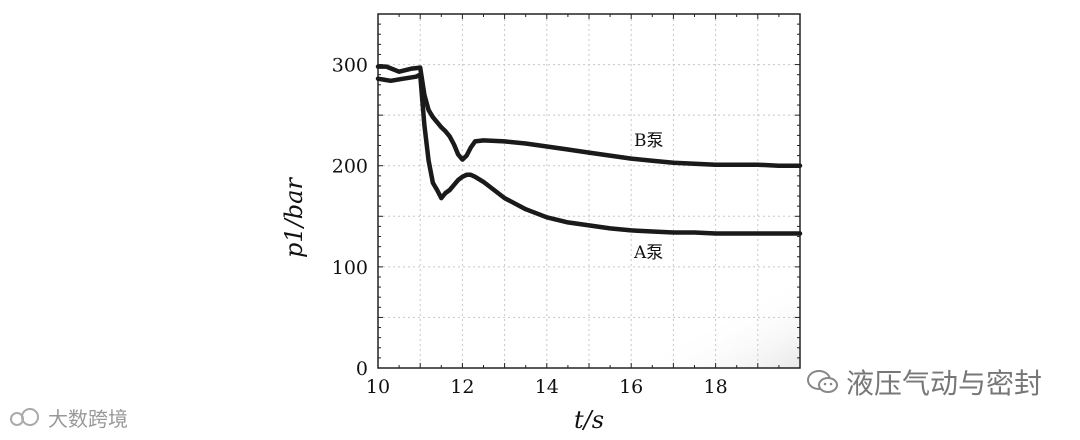 This screenshot has height=440, width=1080. Describe the element at coordinates (649, 141) in the screenshot. I see `series-label-b: B泵` at that location.